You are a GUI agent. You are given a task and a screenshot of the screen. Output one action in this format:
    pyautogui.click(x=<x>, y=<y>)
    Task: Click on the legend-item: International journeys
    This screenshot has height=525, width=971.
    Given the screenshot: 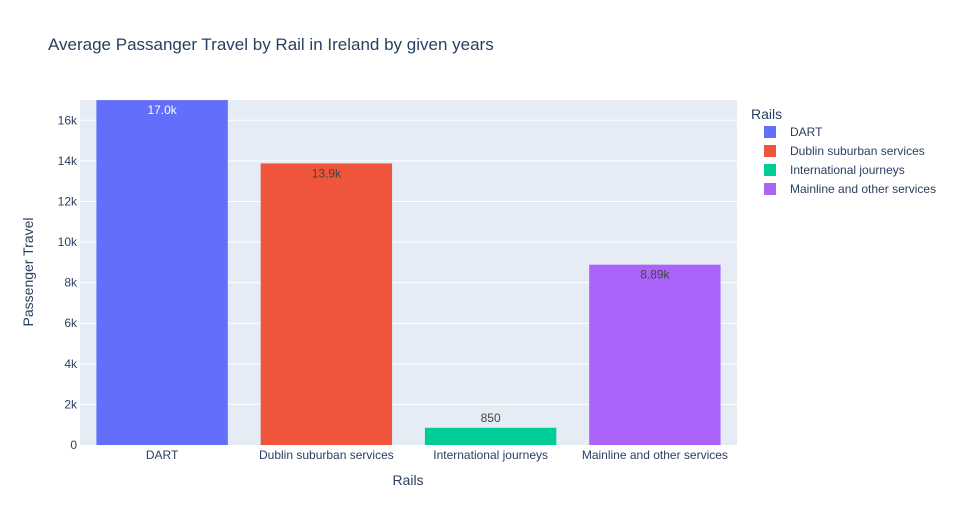 What is the action you would take?
    pyautogui.click(x=834, y=170)
    